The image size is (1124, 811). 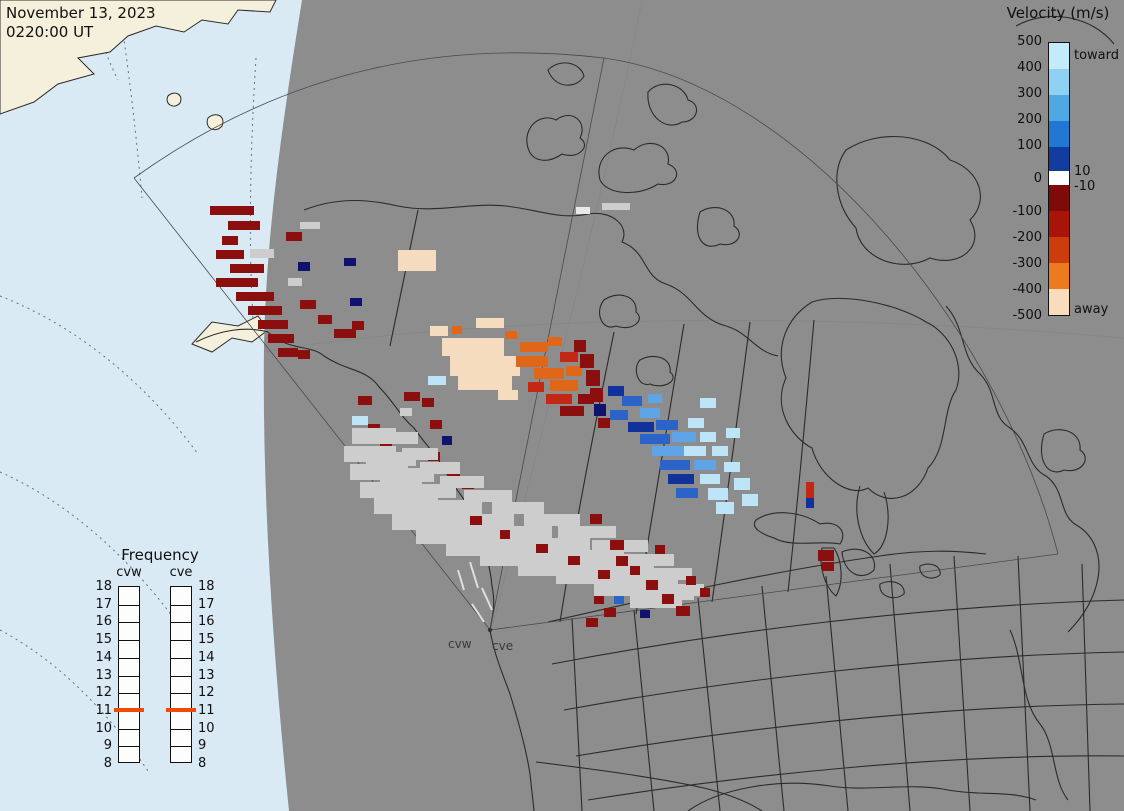 I want to click on puget-sound-detail, so click(x=475, y=592).